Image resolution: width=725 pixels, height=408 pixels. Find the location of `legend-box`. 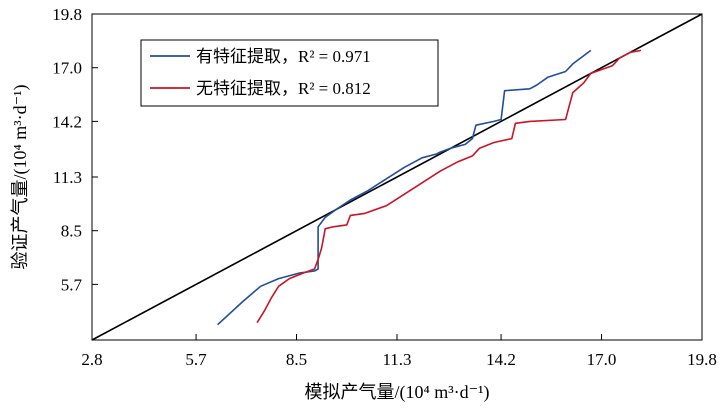

legend-box is located at coordinates (289, 73).